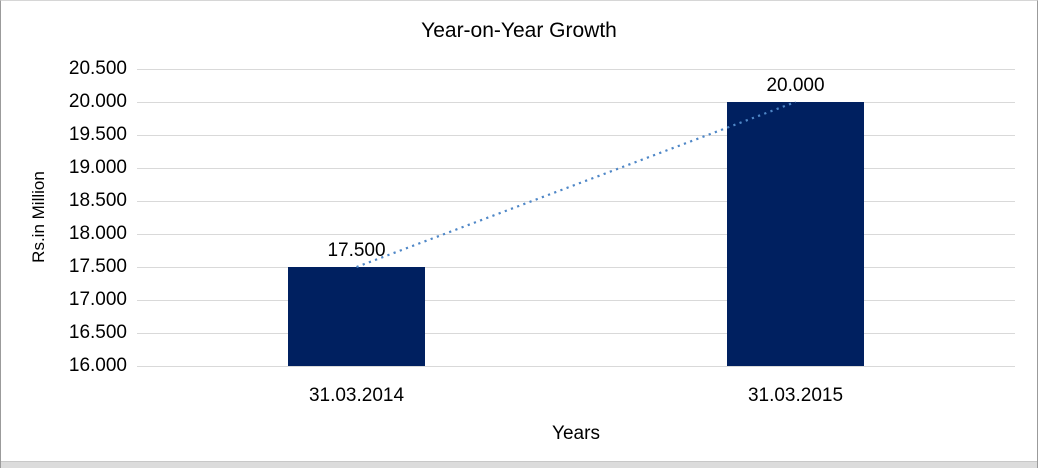  I want to click on y-tick-label: 17.000, so click(97, 299).